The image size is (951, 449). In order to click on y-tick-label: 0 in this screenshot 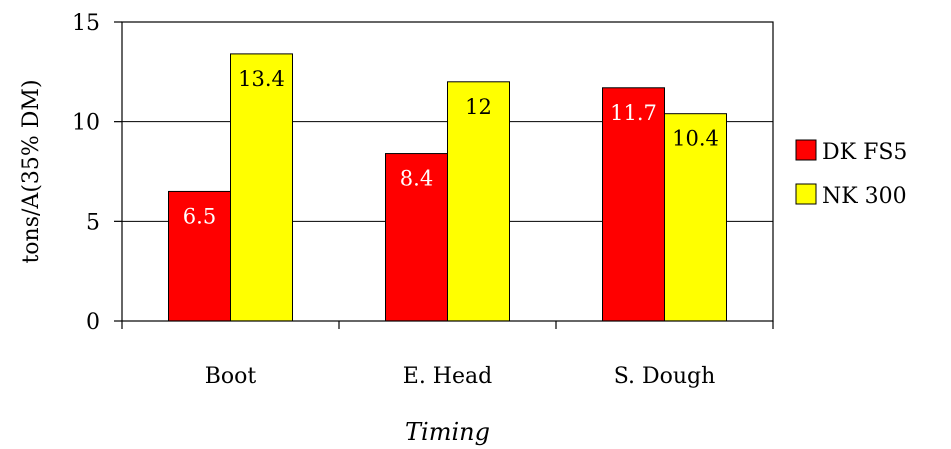, I will do `click(93, 322)`.